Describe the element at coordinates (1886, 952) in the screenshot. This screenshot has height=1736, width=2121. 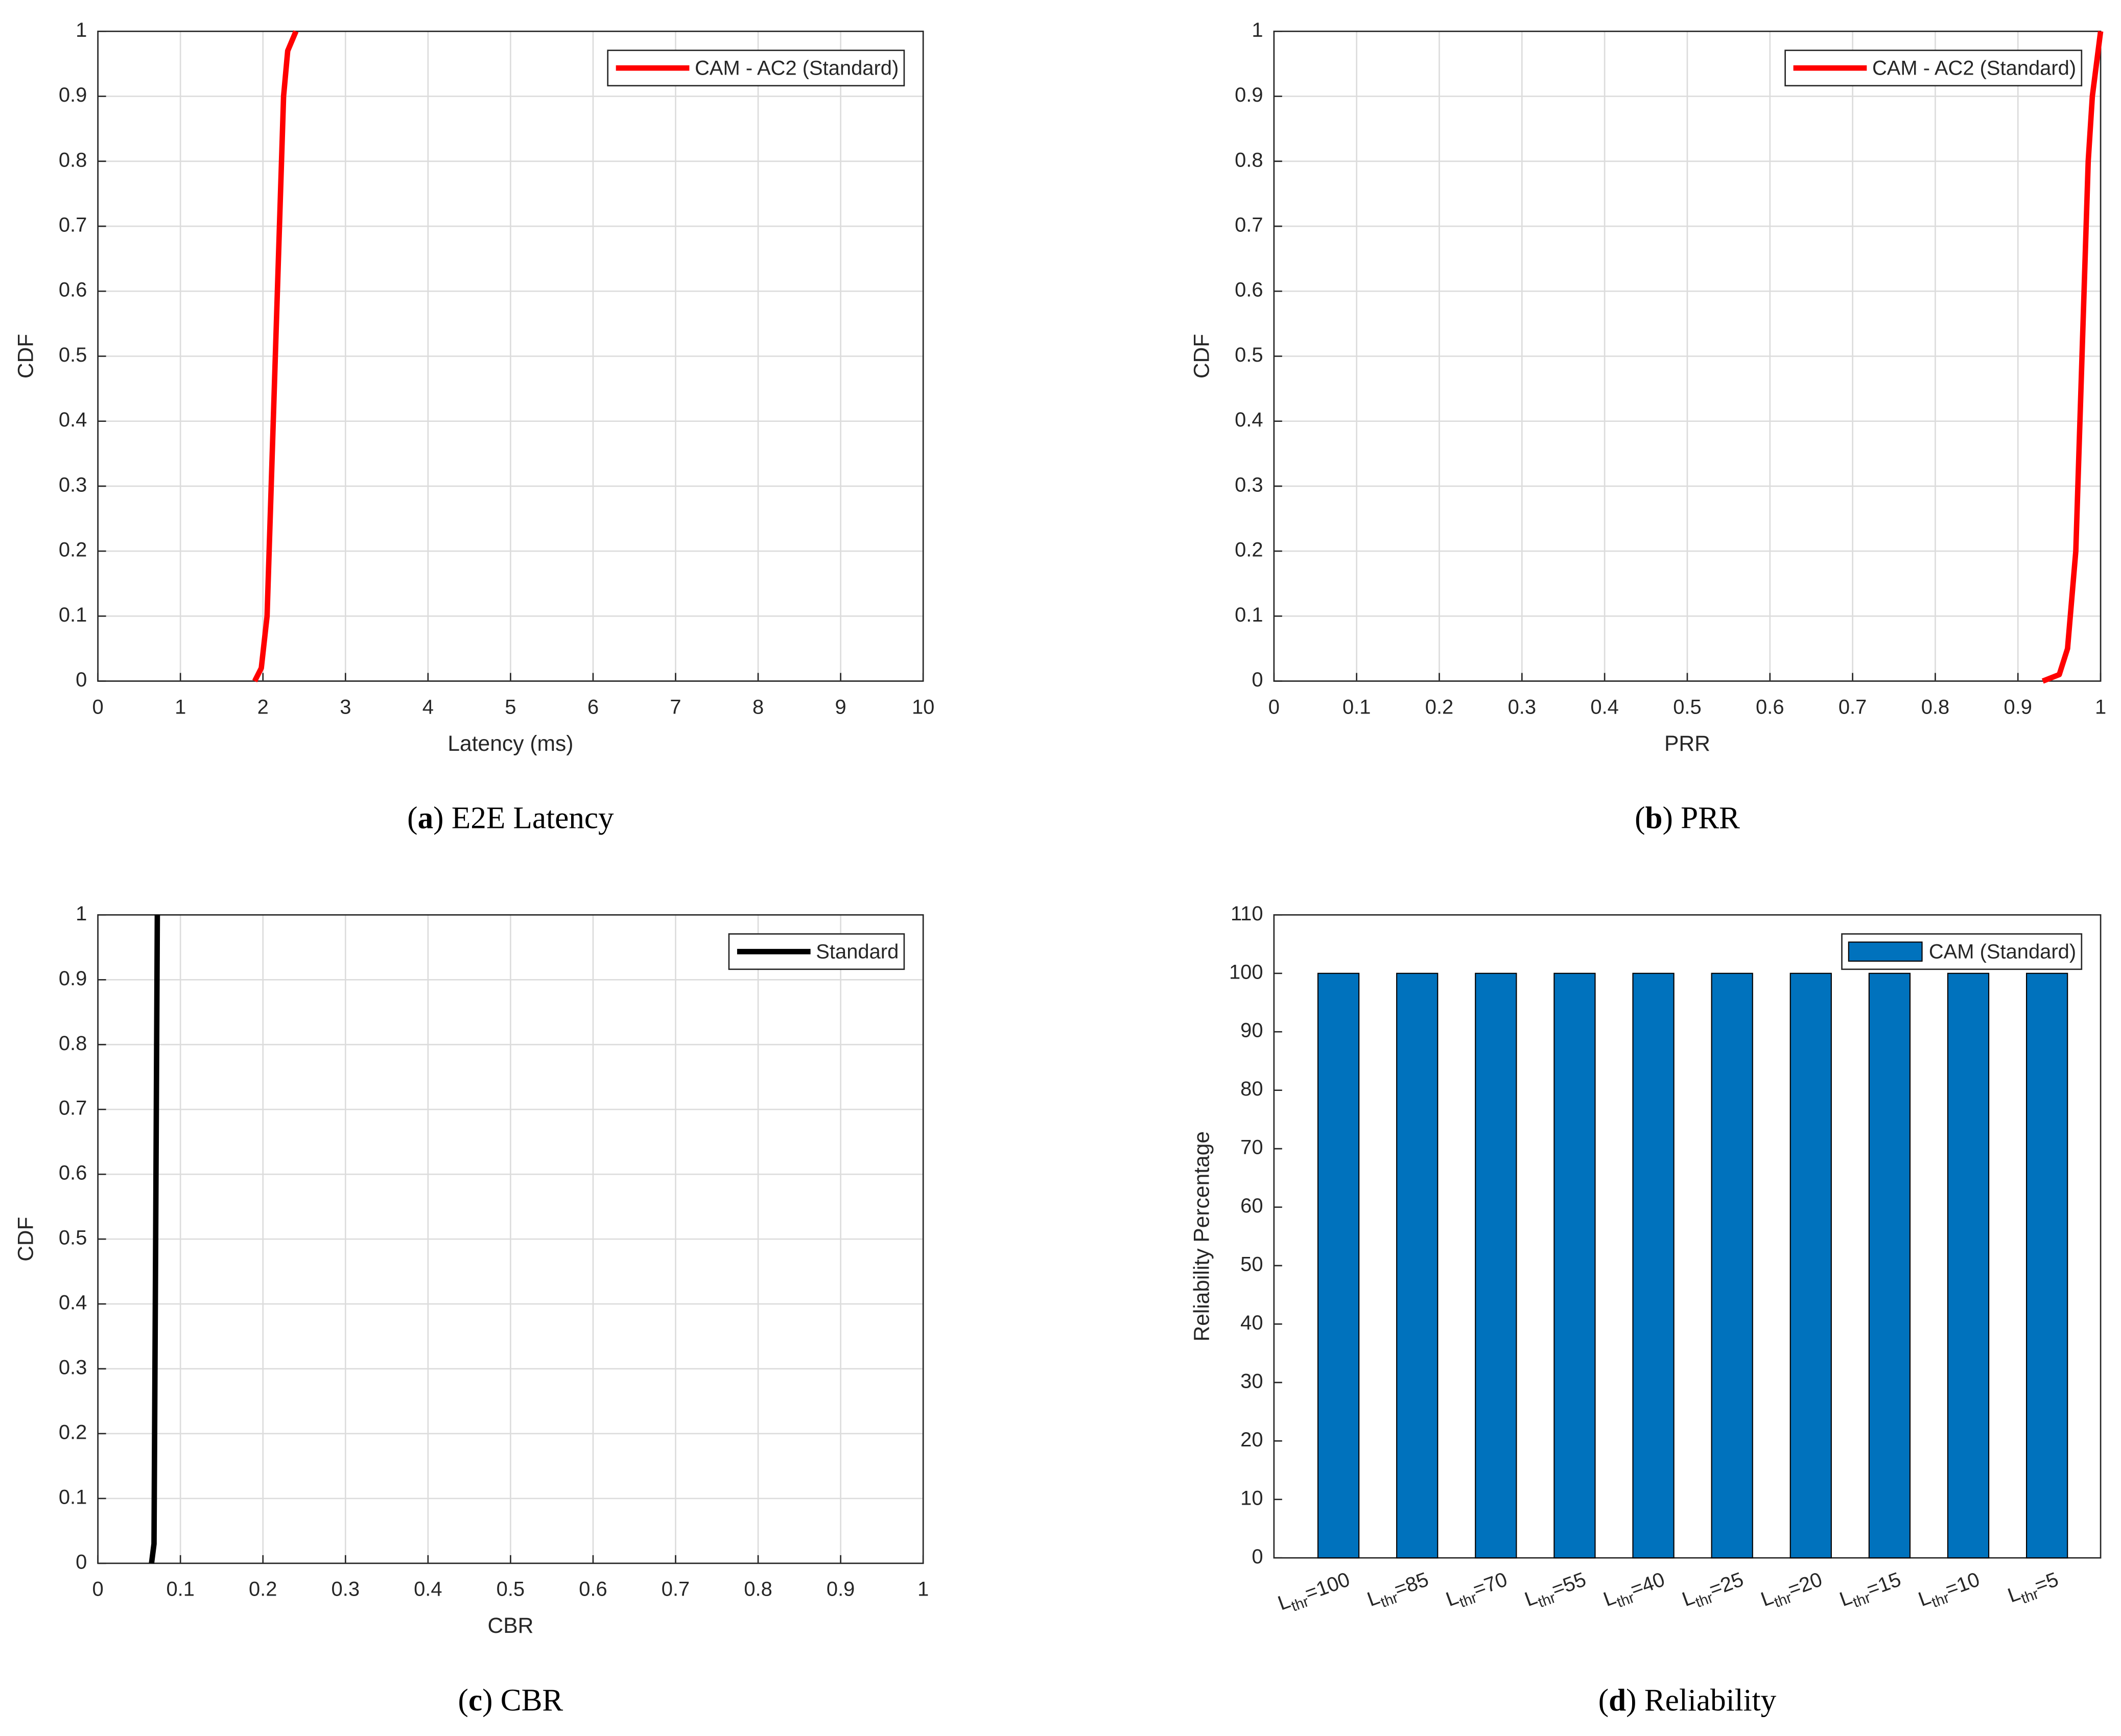
I see `legend-swatch` at that location.